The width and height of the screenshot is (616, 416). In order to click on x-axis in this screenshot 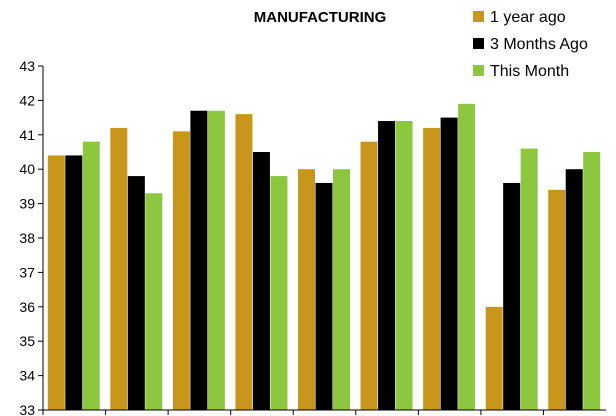, I will do `click(324, 412)`.